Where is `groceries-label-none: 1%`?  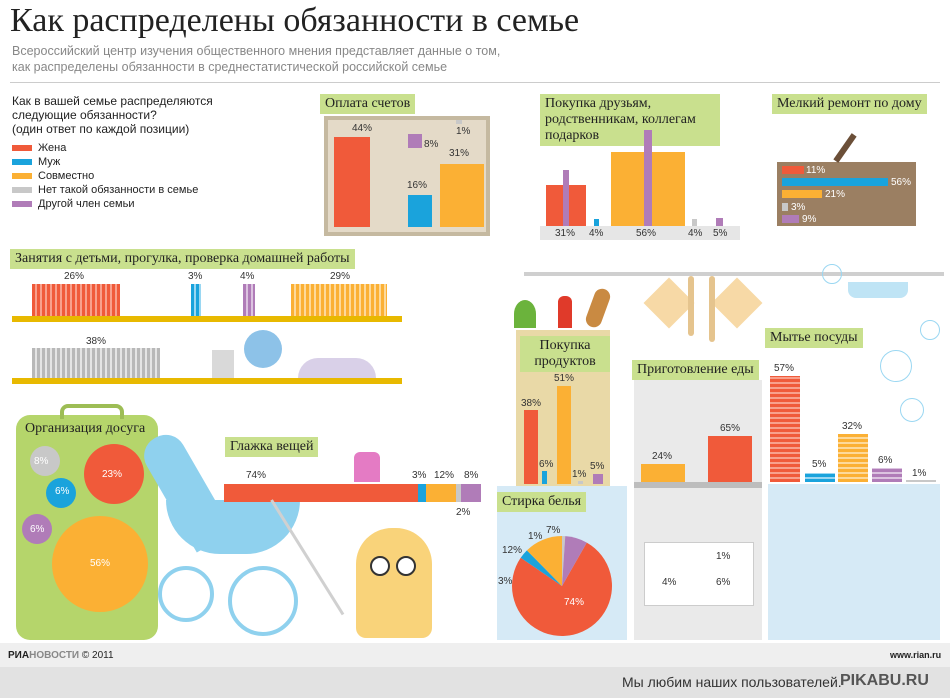
groceries-label-none: 1% is located at coordinates (579, 474).